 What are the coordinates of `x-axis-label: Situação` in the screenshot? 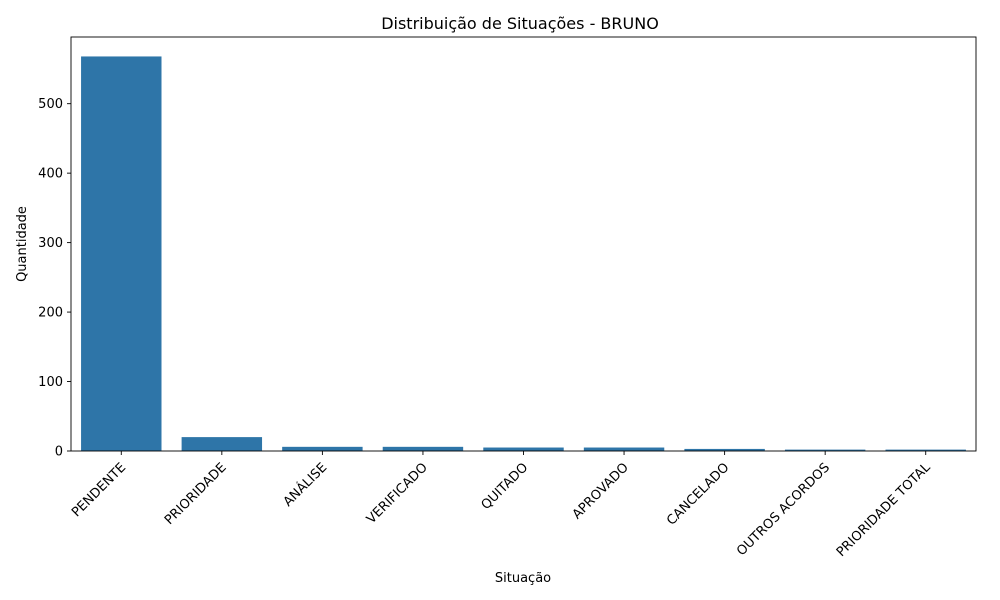 It's located at (523, 578).